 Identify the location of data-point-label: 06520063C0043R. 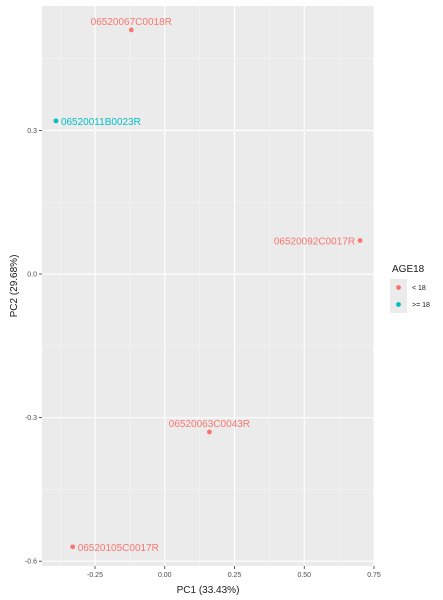
(209, 424).